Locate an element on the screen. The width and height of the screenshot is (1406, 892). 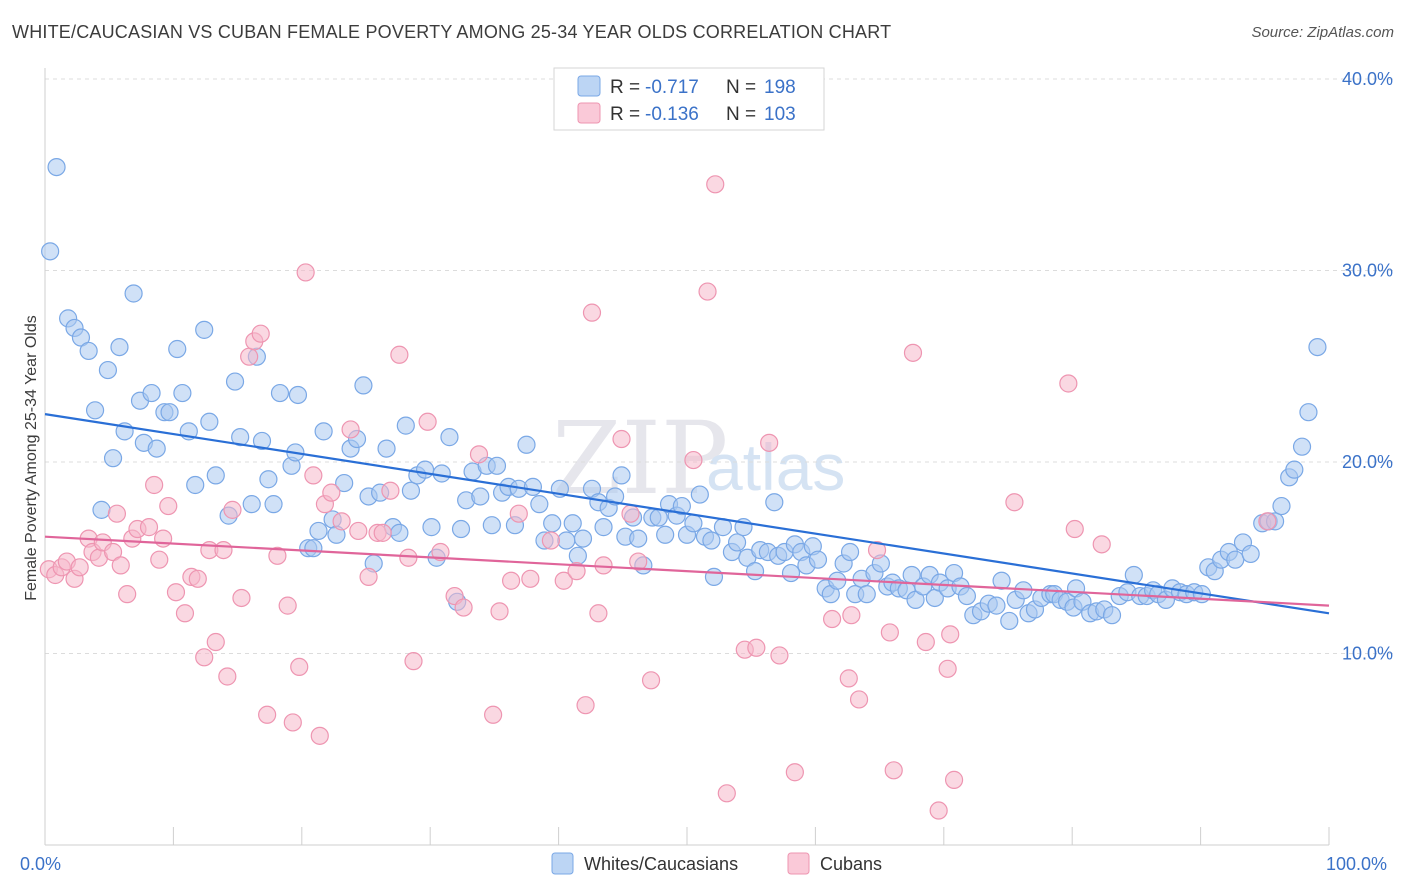
chart-source: Source: ZipAtlas.com is located at coordinates (1322, 32).